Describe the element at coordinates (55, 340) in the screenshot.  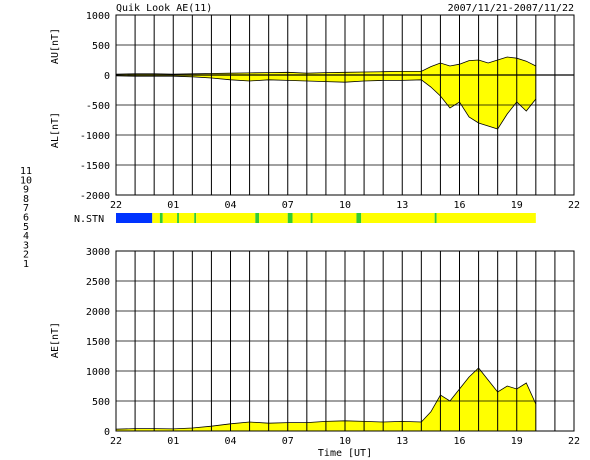
I see `ae-axis-label: AE[nT]` at that location.